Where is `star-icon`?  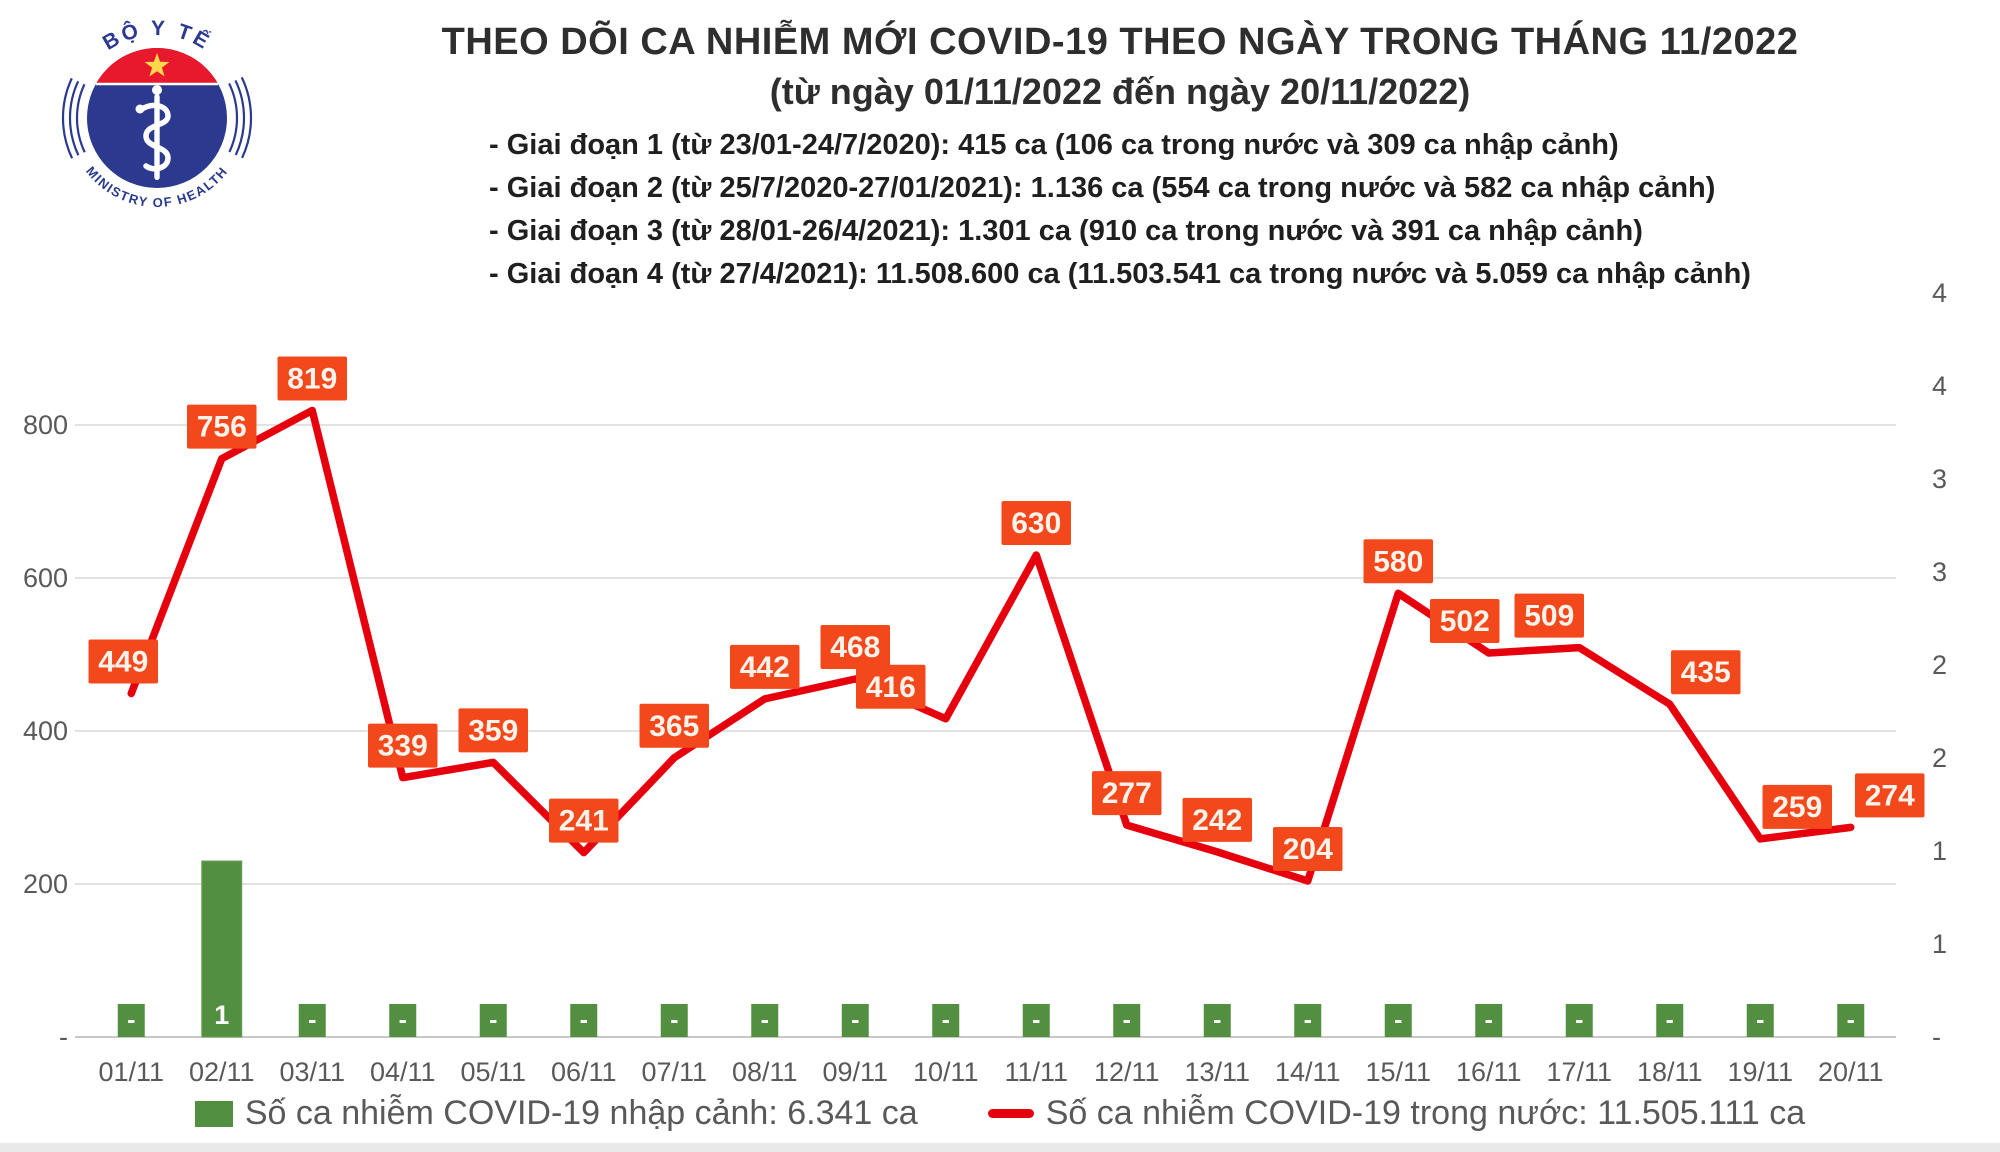
star-icon is located at coordinates (157, 65).